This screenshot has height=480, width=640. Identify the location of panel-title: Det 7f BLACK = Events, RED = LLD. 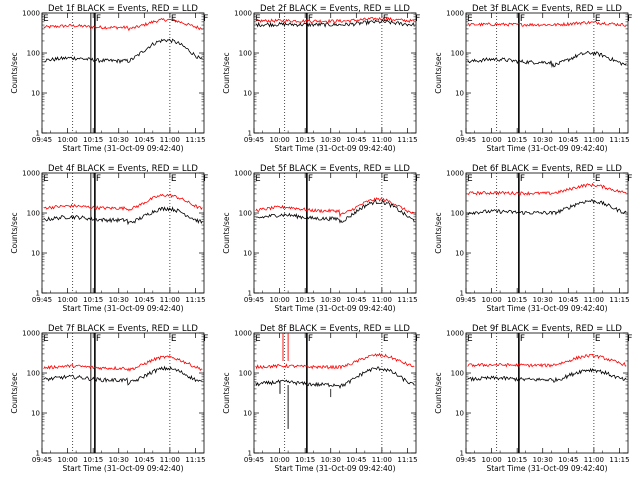
(123, 329).